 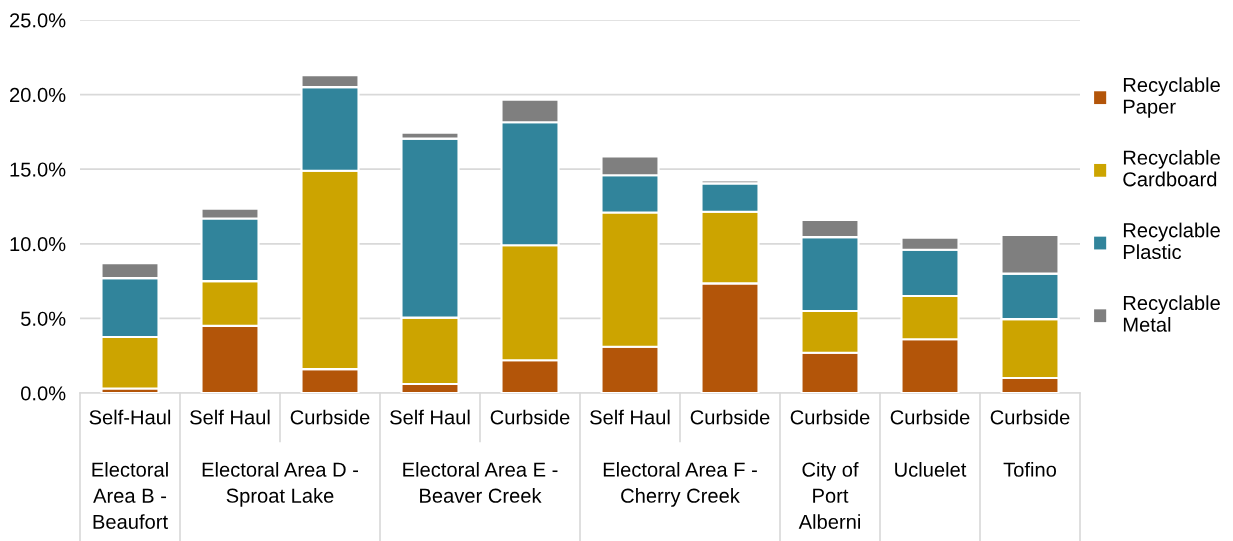 I want to click on legend-label: Recyclable Paper, so click(x=1171, y=97).